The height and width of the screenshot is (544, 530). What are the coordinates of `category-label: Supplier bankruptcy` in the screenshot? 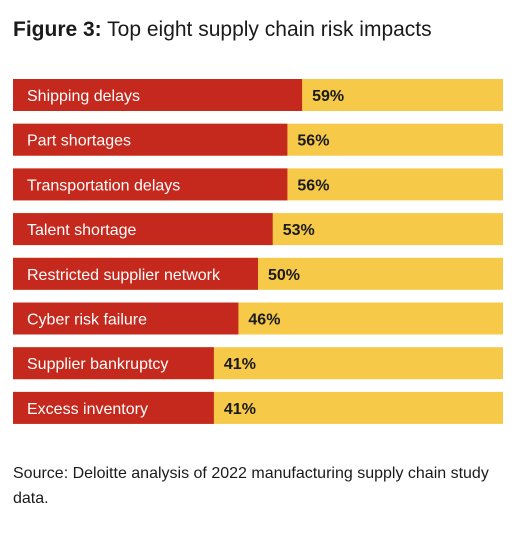 It's located at (97, 364).